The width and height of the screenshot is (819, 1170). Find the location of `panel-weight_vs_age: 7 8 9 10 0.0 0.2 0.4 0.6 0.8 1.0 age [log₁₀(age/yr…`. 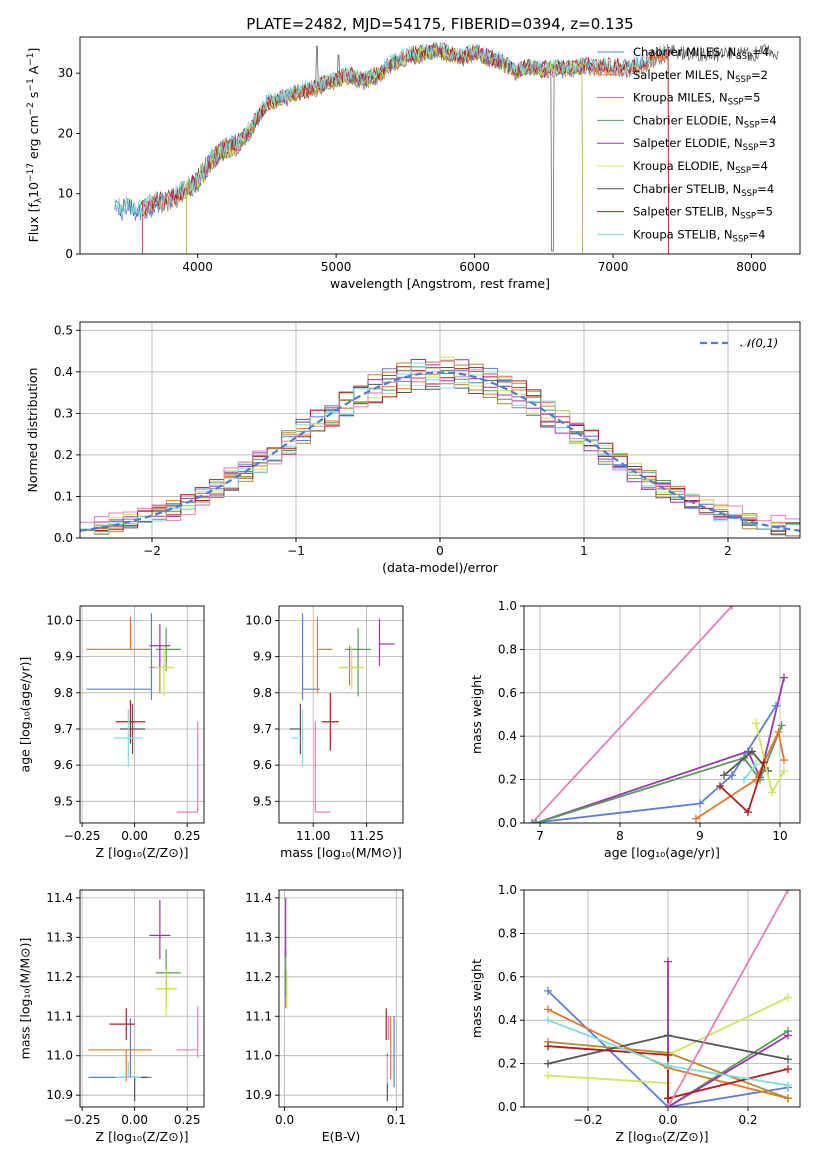

panel-weight_vs_age: 7 8 9 10 0.0 0.2 0.4 0.6 0.8 1.0 age [log₁₀(age/yr… is located at coordinates (635, 729).